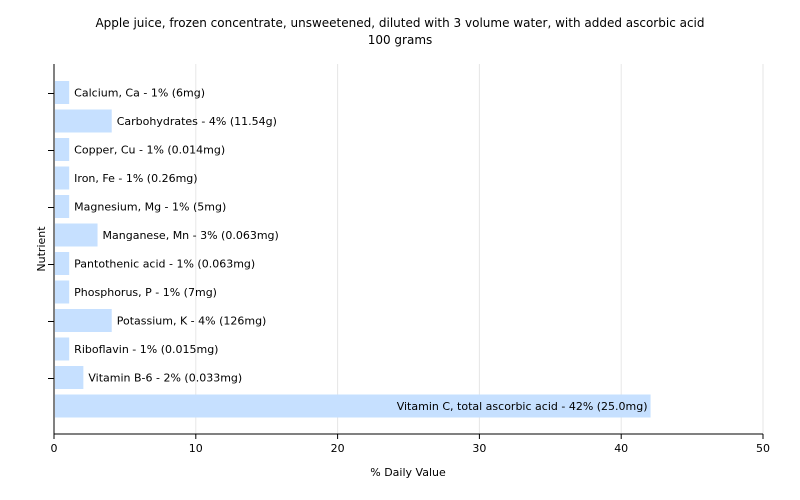 The image size is (800, 500). I want to click on bar-label: Potassium, K - 4% (126mg), so click(192, 321).